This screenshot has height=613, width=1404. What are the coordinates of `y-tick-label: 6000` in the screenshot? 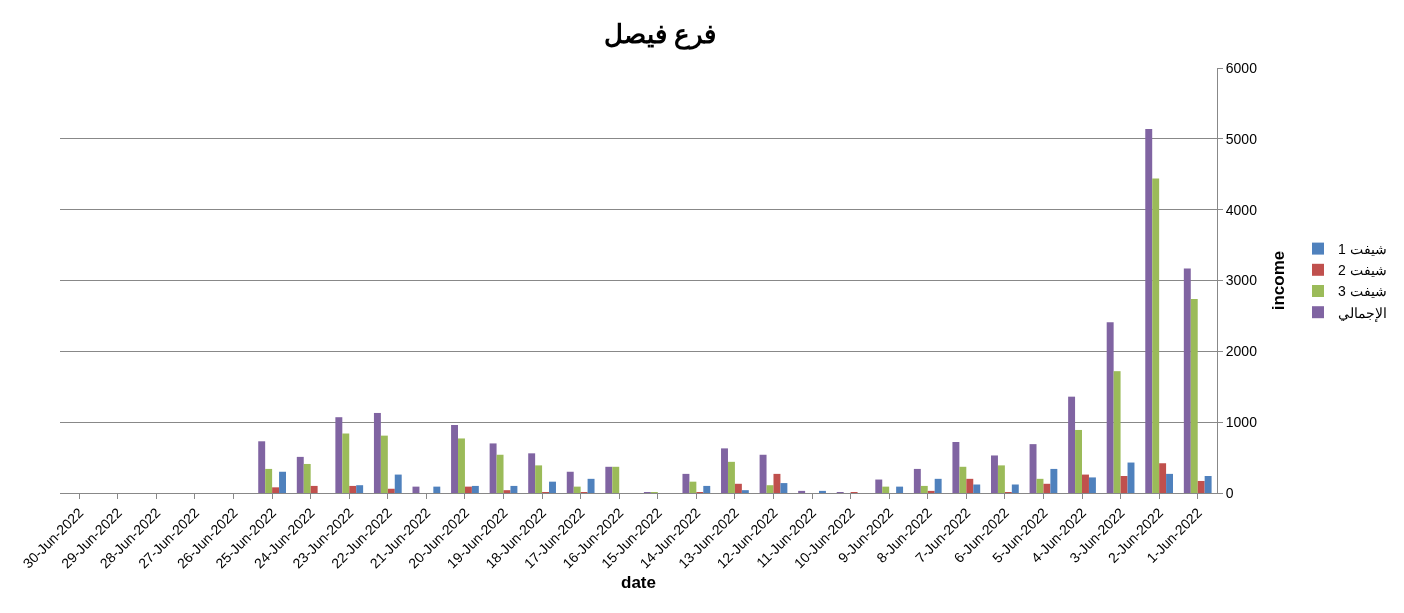 It's located at (1241, 67).